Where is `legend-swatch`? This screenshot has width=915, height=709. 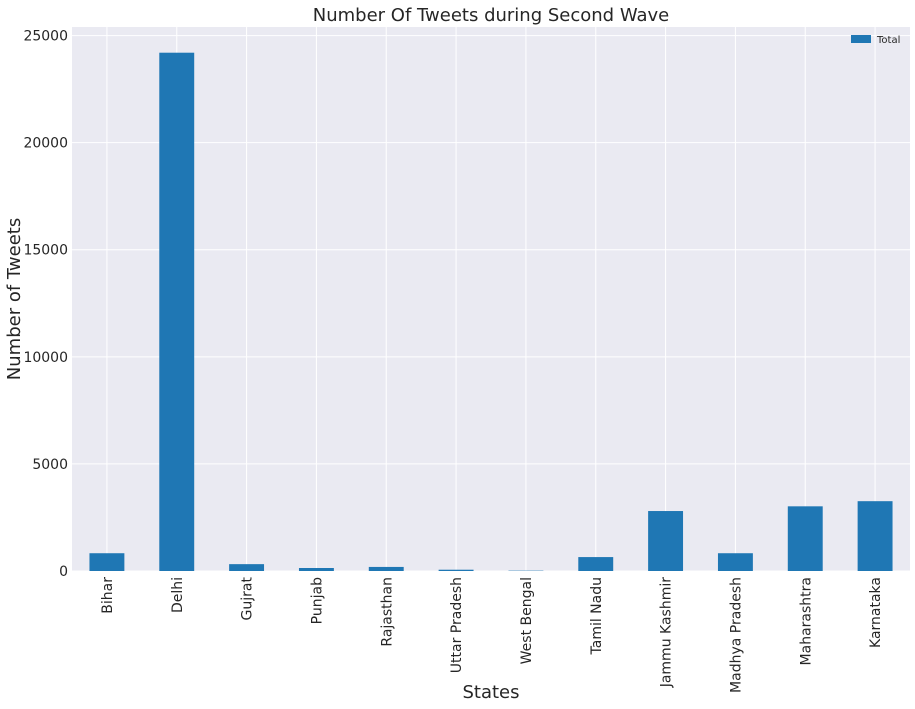 legend-swatch is located at coordinates (861, 39).